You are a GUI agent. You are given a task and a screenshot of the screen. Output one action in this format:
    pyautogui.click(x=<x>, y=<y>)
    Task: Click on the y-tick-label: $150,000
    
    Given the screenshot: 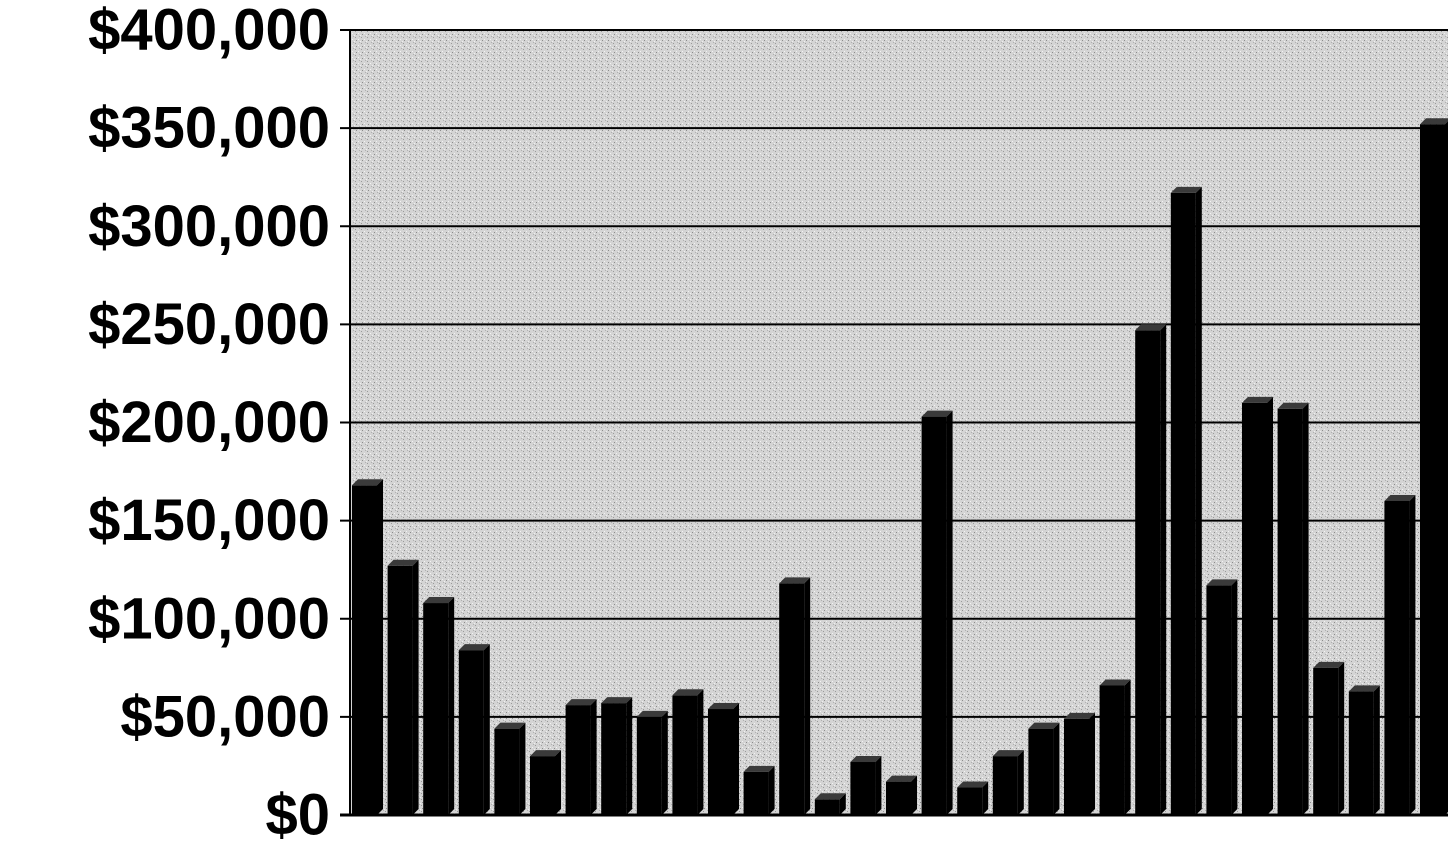 What is the action you would take?
    pyautogui.click(x=209, y=520)
    